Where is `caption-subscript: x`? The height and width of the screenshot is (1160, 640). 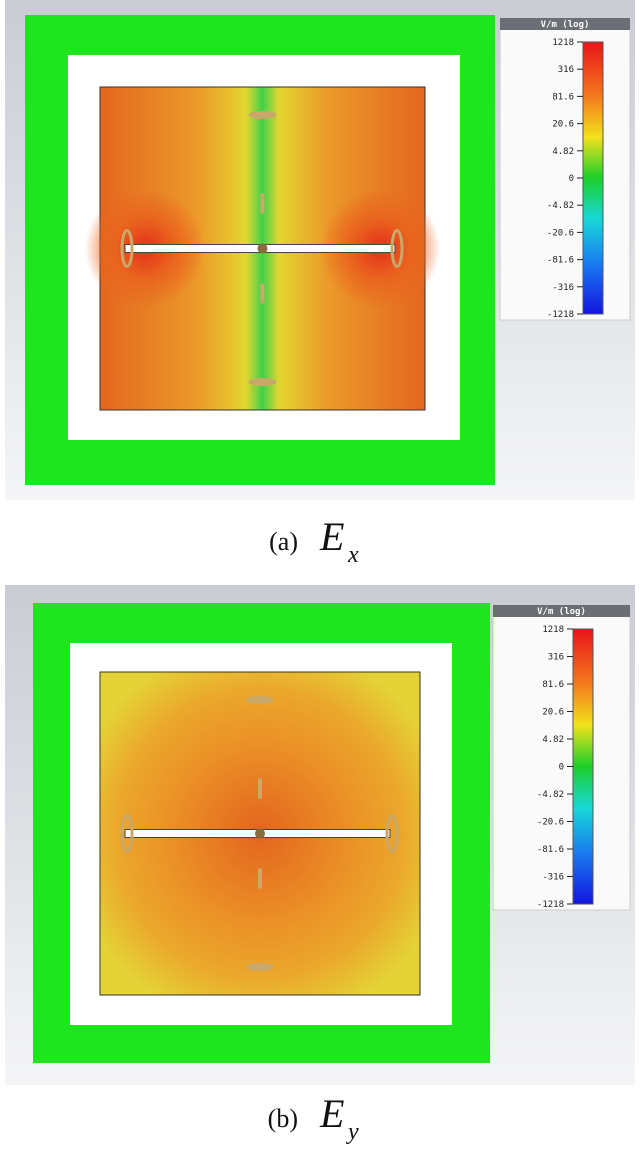 caption-subscript: x is located at coordinates (353, 555).